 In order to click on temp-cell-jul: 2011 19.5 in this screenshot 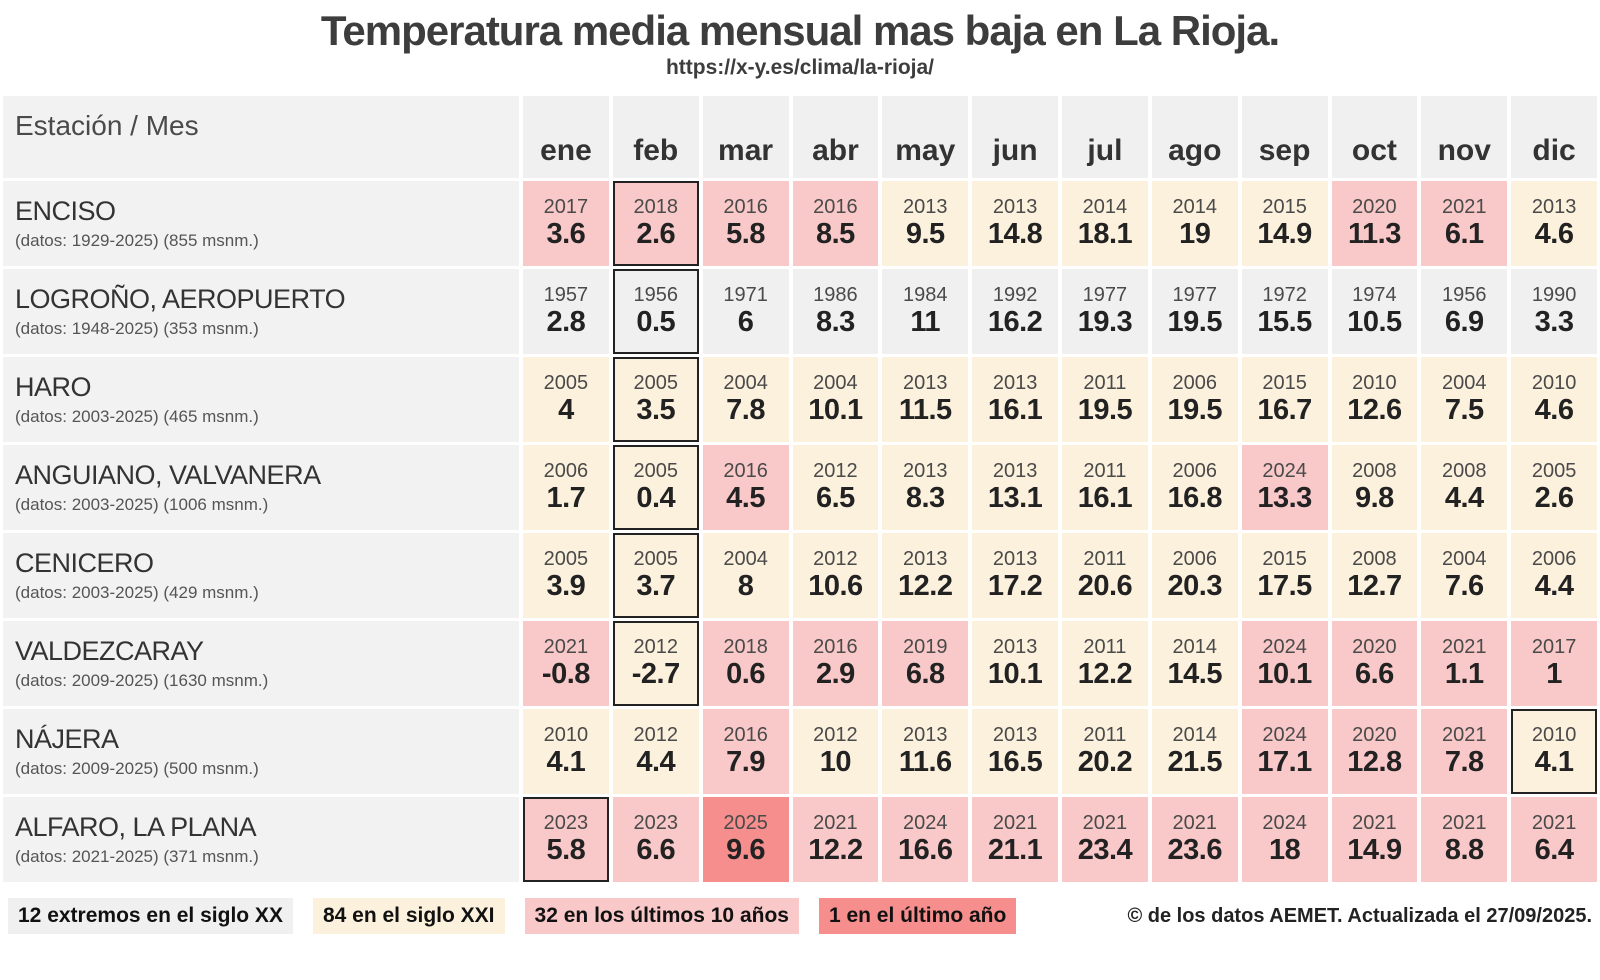, I will do `click(1105, 400)`.